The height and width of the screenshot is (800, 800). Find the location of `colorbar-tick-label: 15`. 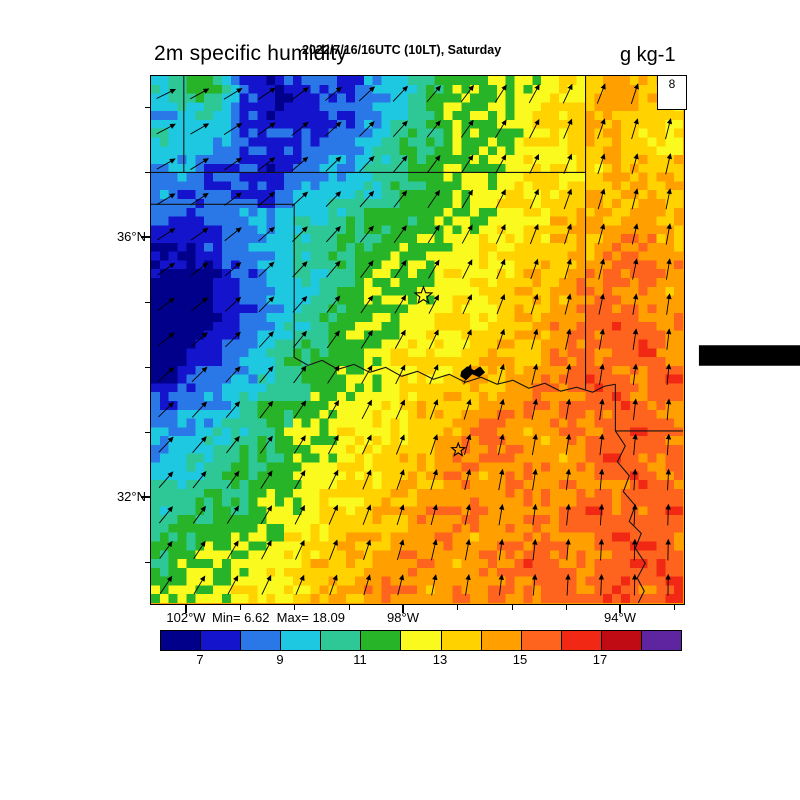

colorbar-tick-label: 15 is located at coordinates (520, 659).